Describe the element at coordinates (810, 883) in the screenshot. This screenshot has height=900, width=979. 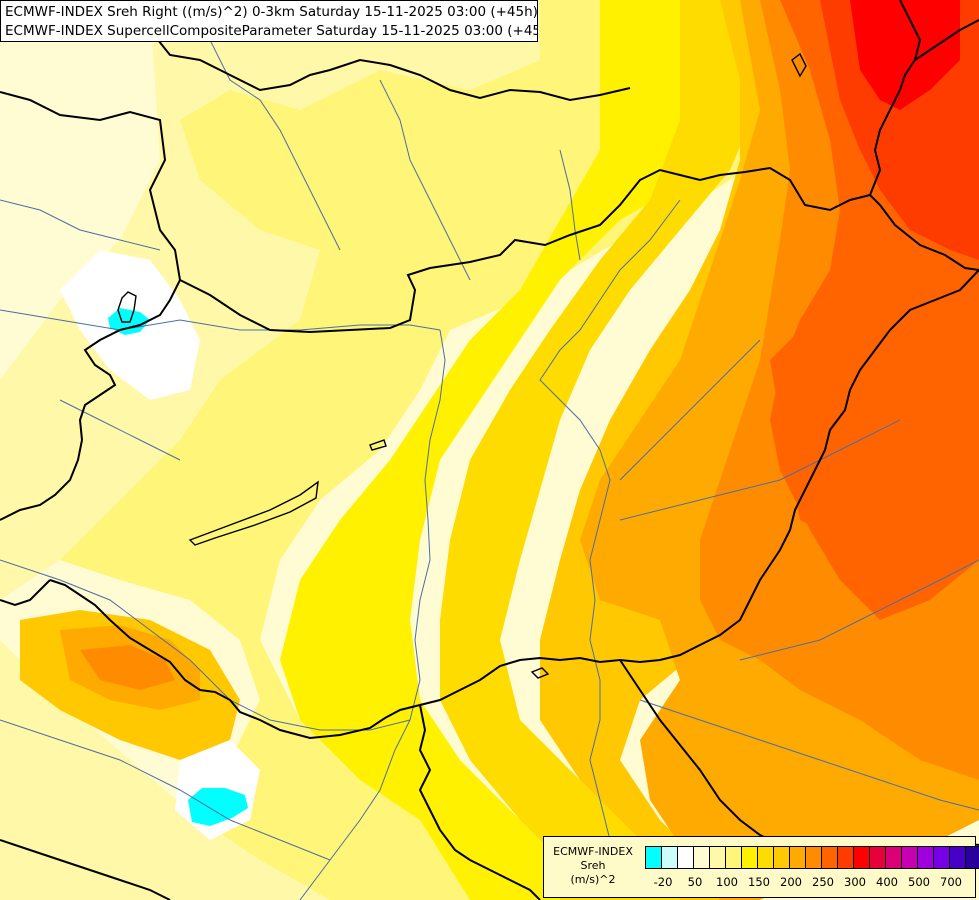
I see `legend-tick-labels: -20 50 100 150 200 250 300 400 500 700` at that location.